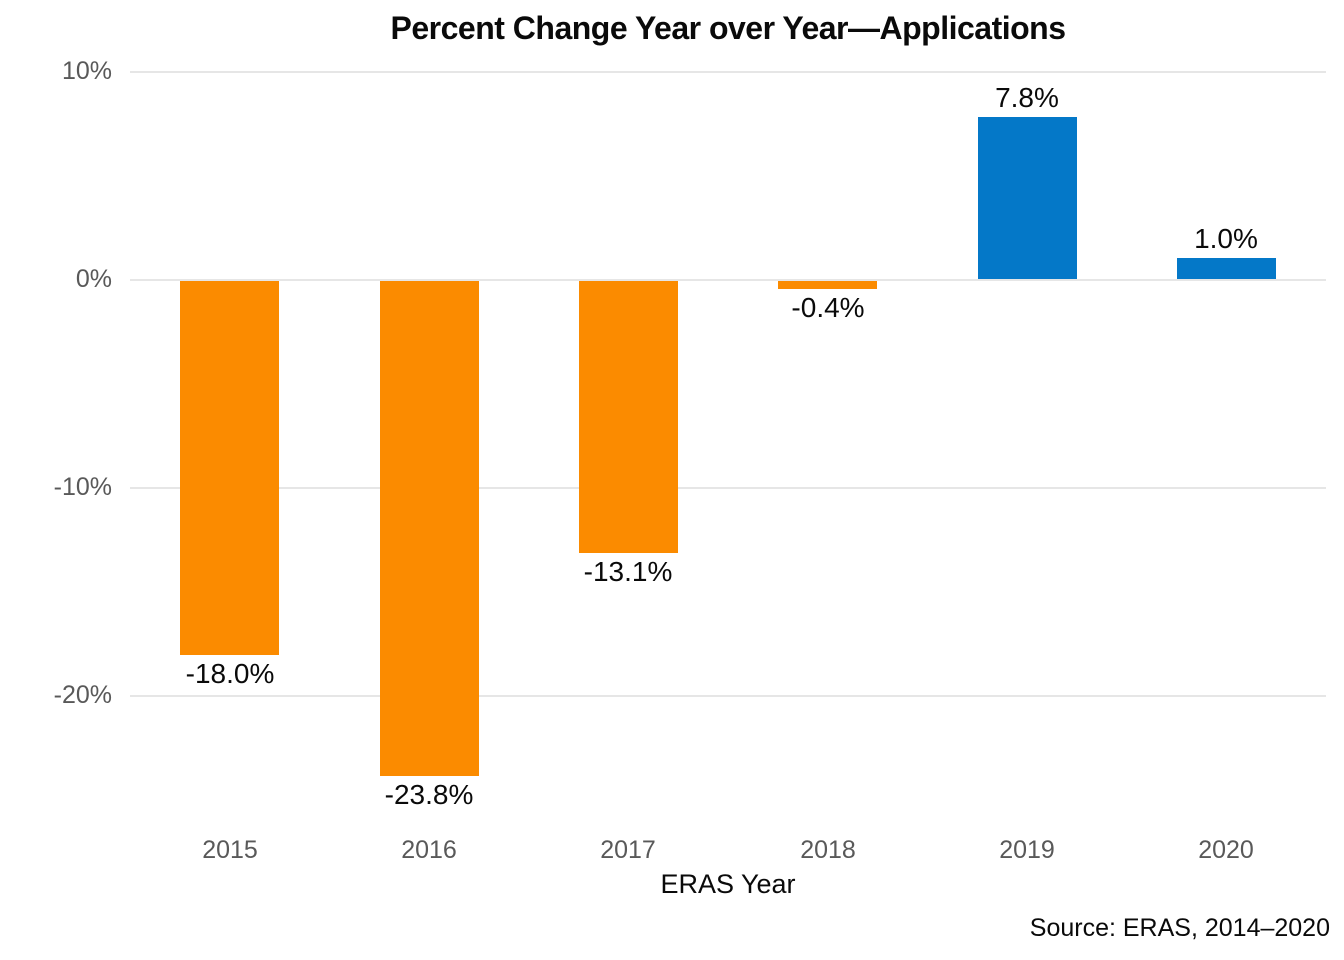 This screenshot has height=960, width=1344. What do you see at coordinates (728, 884) in the screenshot?
I see `x-axis-title: ERAS Year` at bounding box center [728, 884].